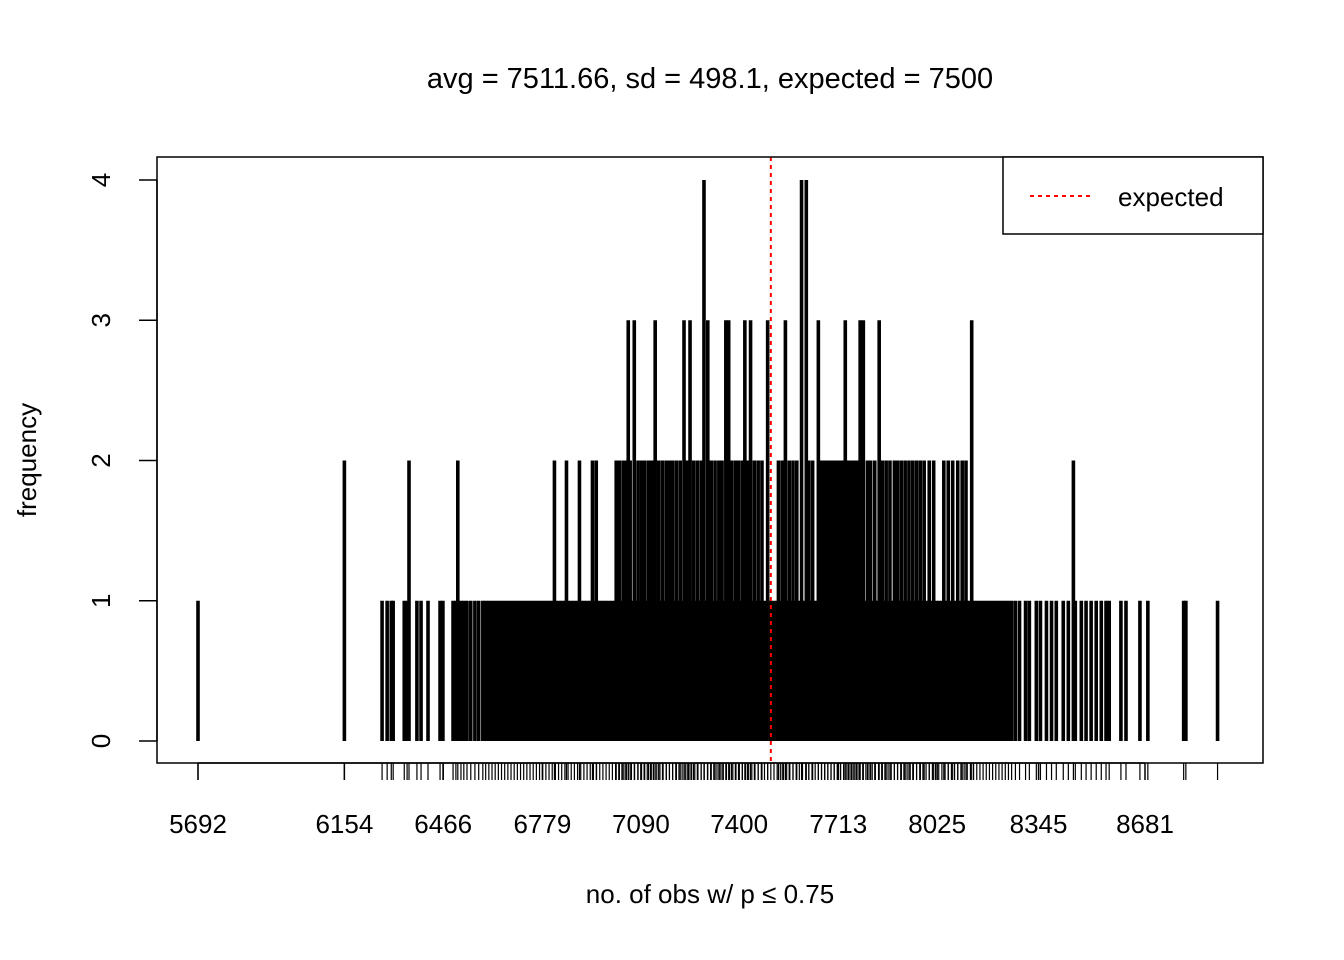  I want to click on y-axis: 0 1 2 3 4, so click(122, 460).